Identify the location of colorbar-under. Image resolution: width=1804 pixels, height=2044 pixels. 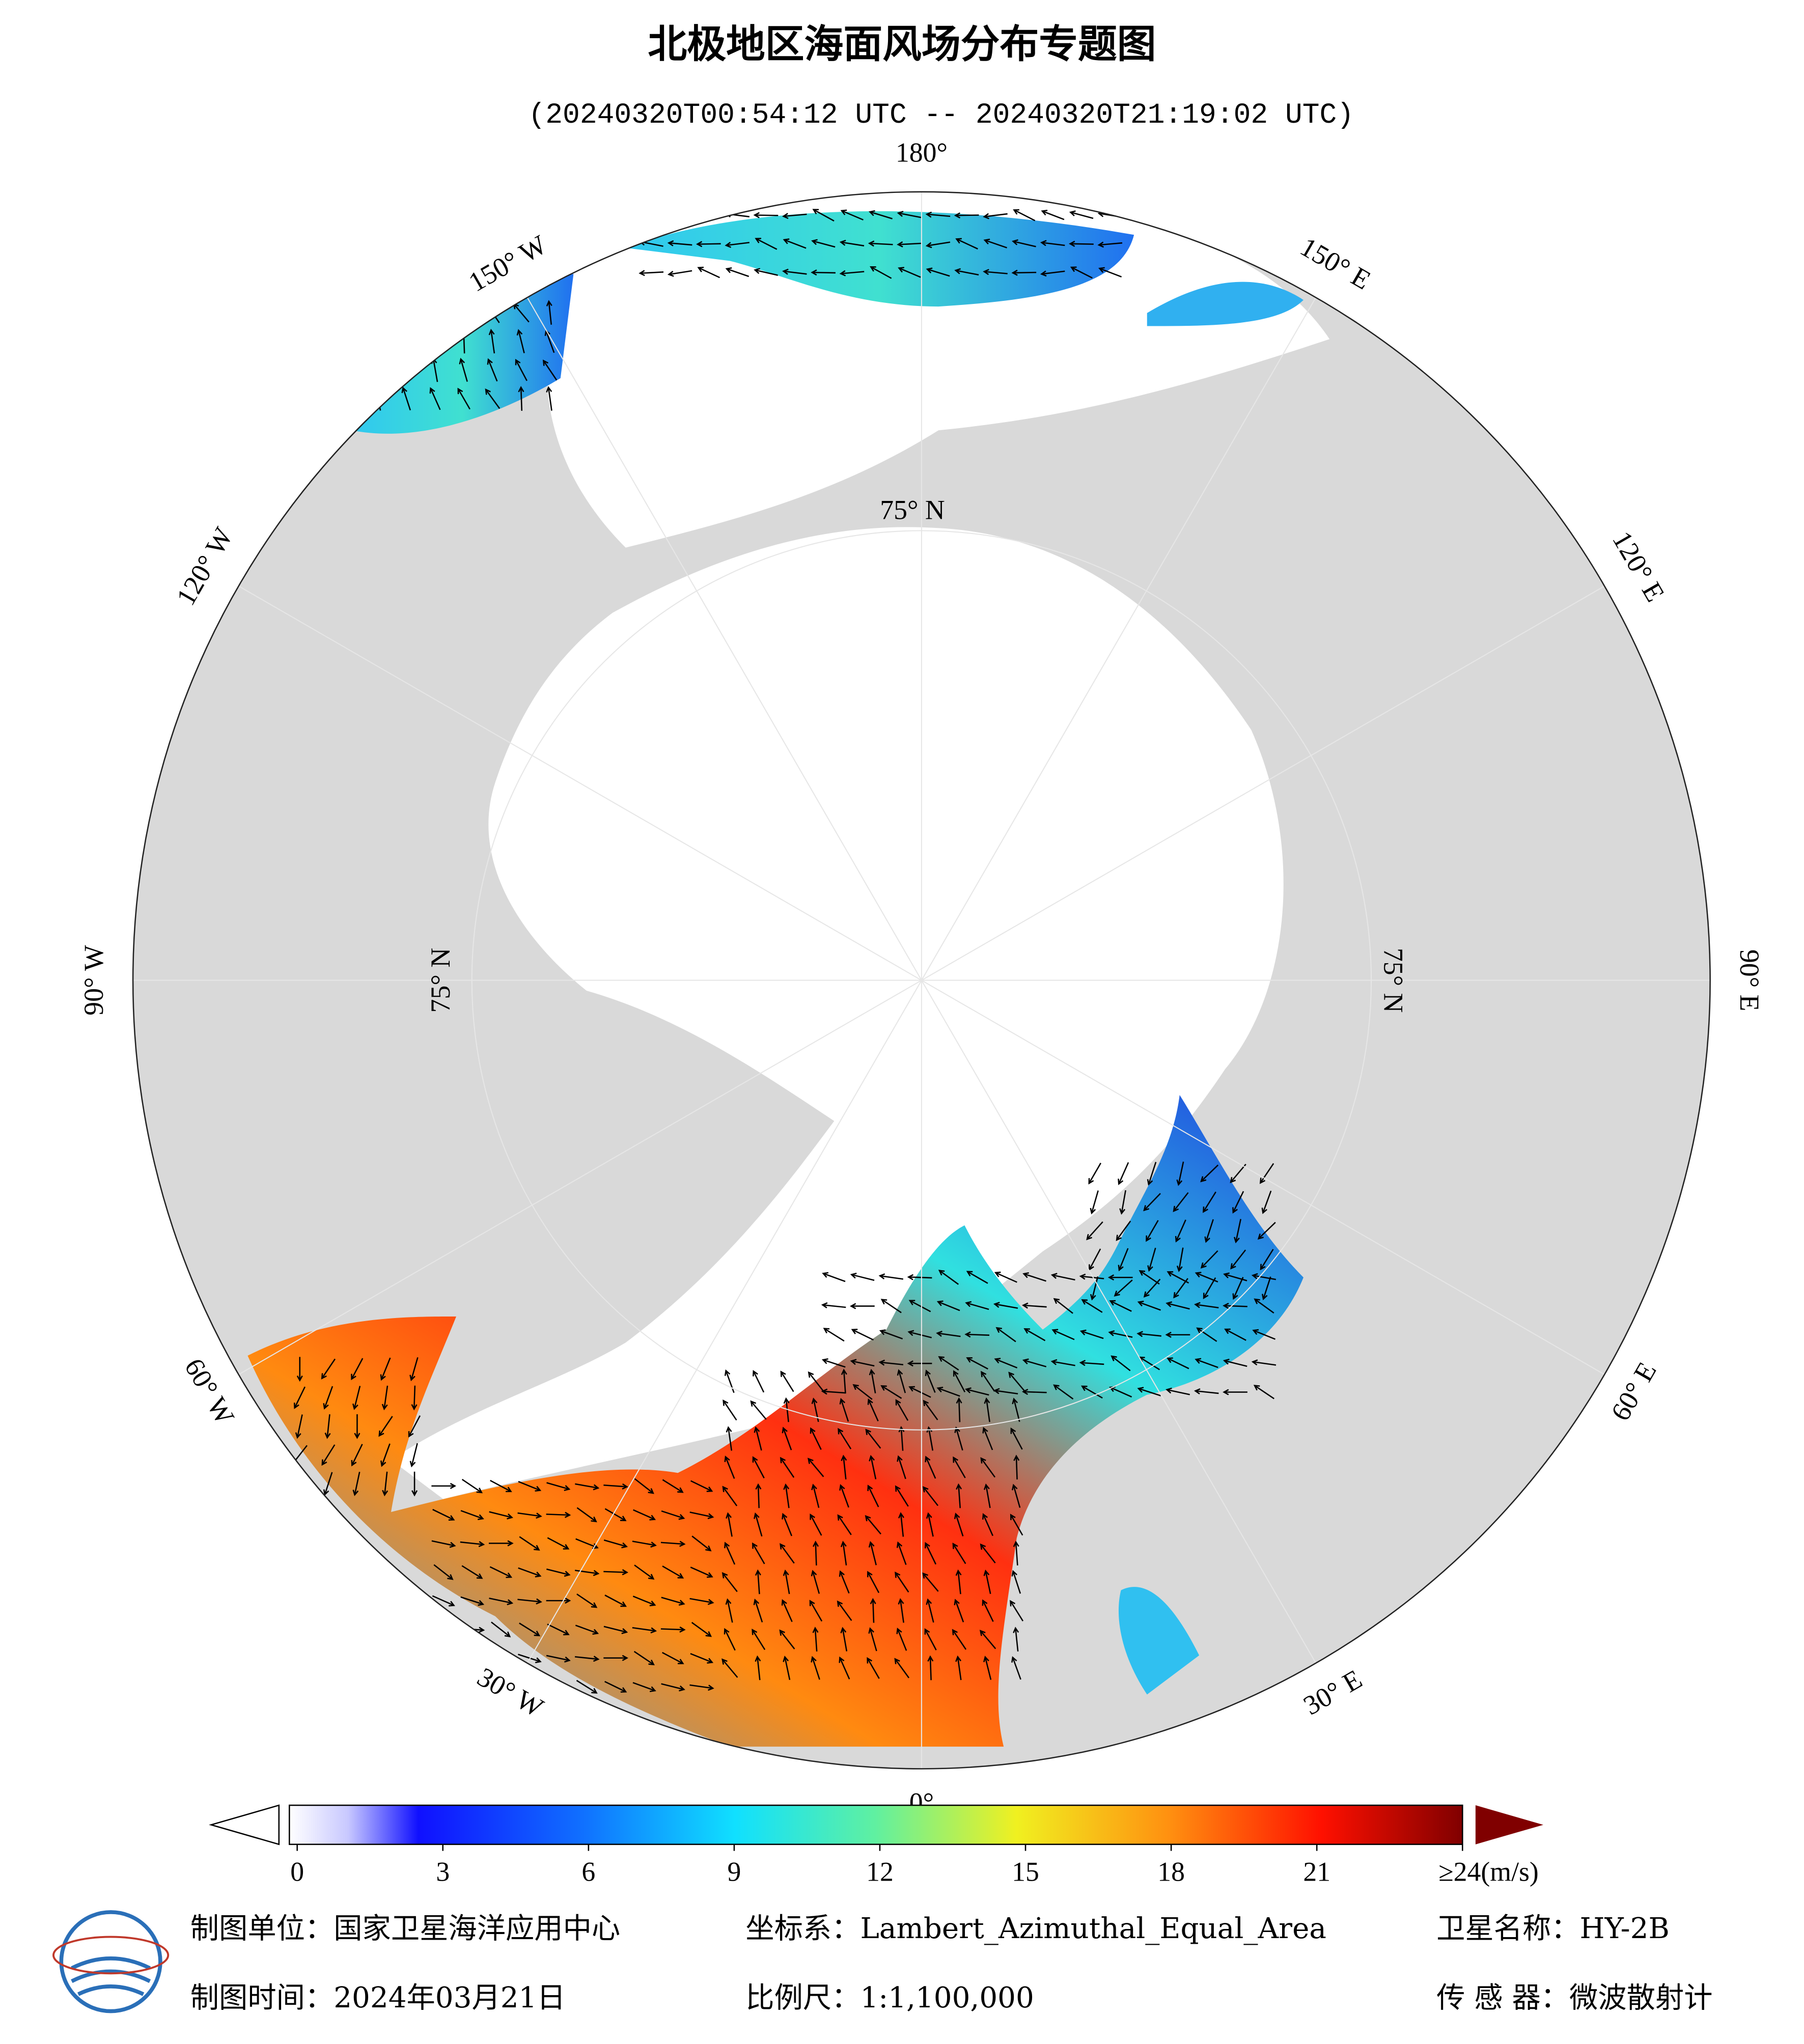
(244, 1824).